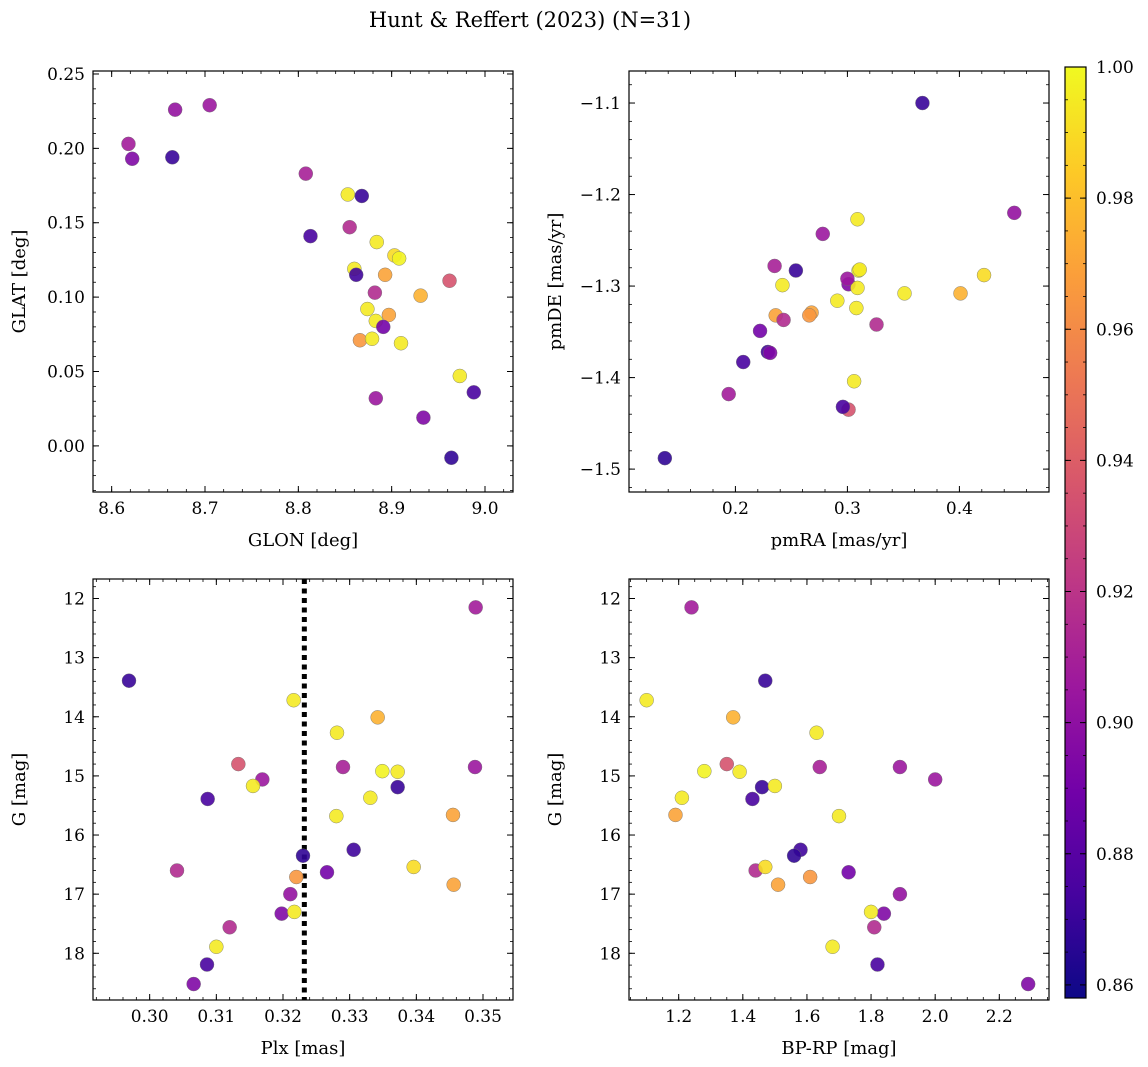 The width and height of the screenshot is (1148, 1067). Describe the element at coordinates (204, 509) in the screenshot. I see `x-tick-label: 8.7` at that location.